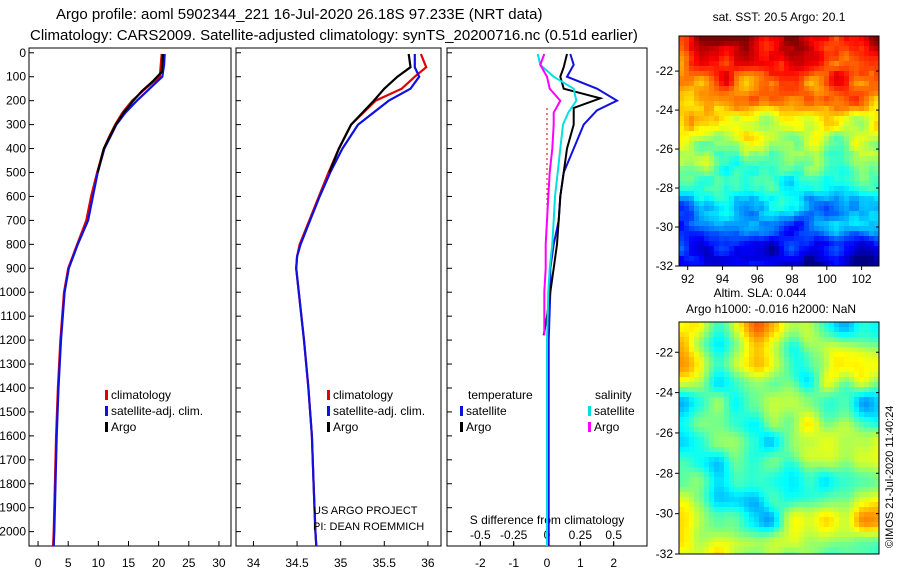 The height and width of the screenshot is (580, 900). Describe the element at coordinates (16, 196) in the screenshot. I see `depth-tick-label: 600` at that location.